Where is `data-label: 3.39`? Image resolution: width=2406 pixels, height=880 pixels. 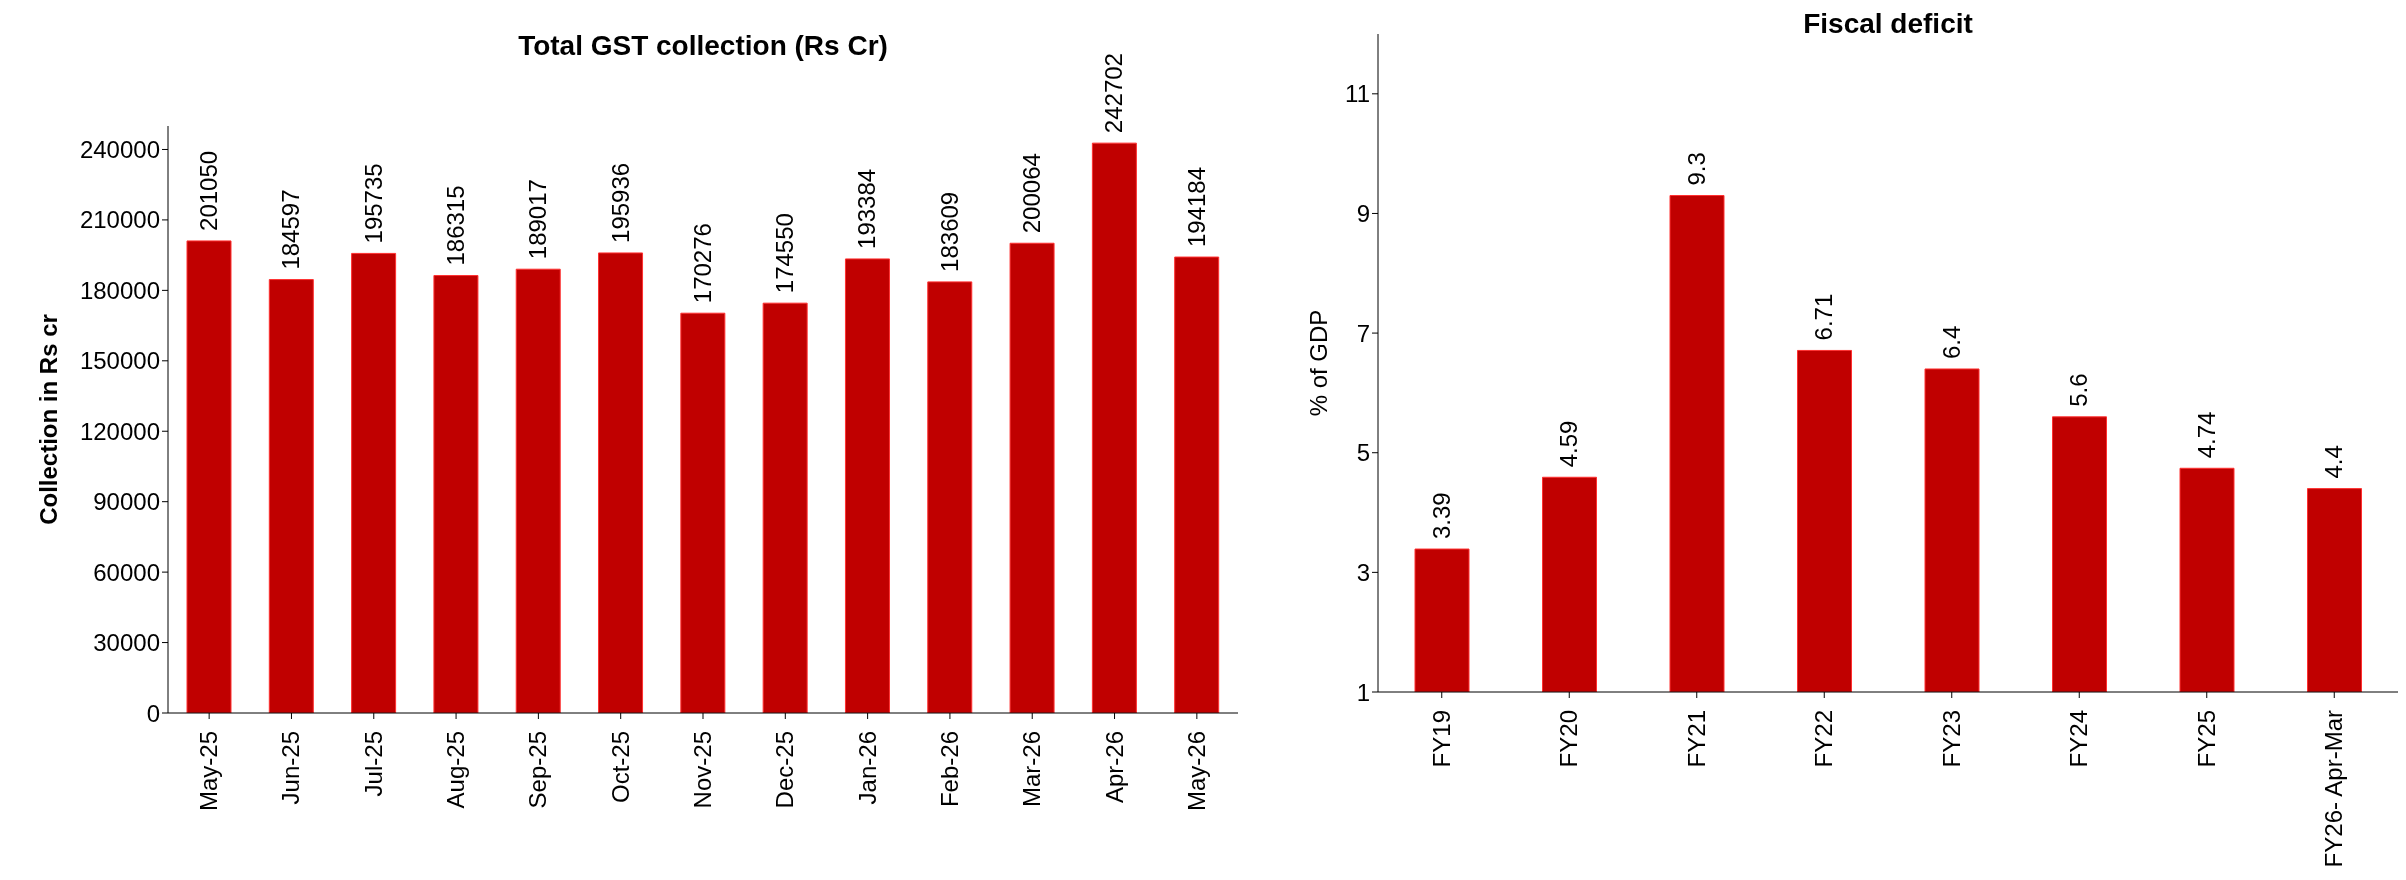
data-label: 3.39 is located at coordinates (1441, 516).